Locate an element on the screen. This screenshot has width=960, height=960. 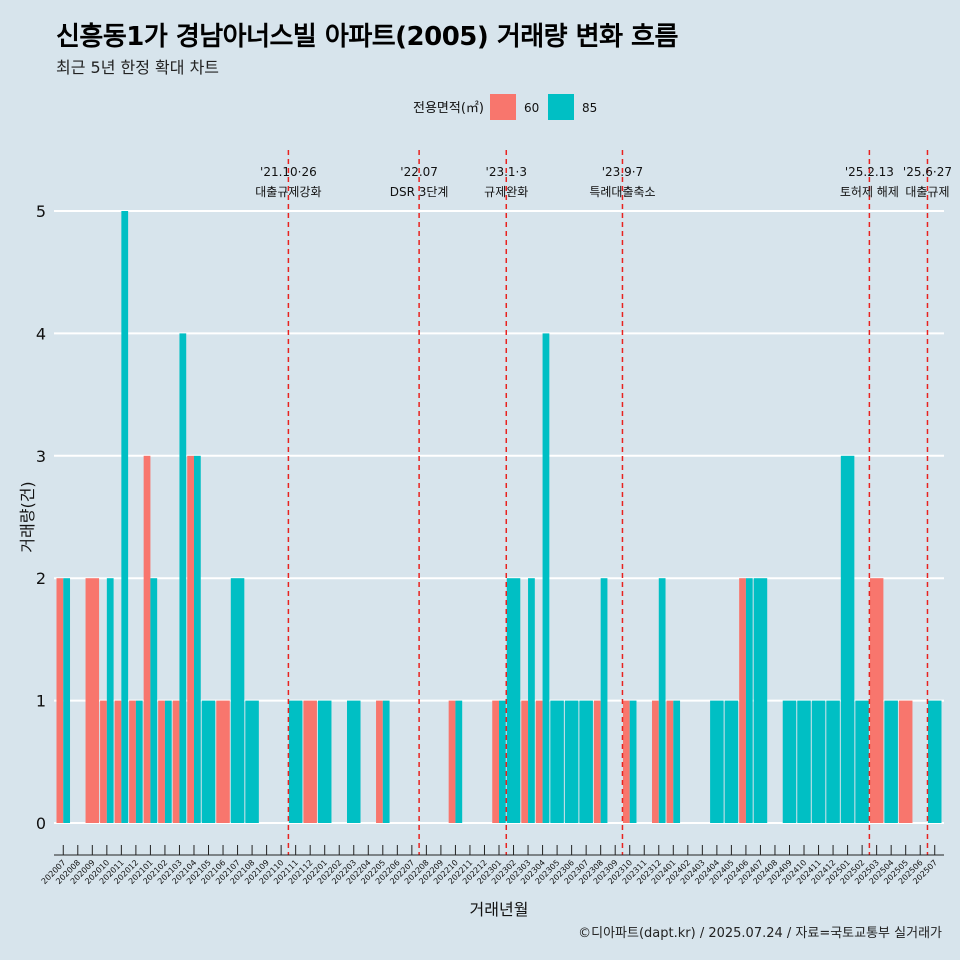
event-date: '23.1·3 is located at coordinates (506, 172).